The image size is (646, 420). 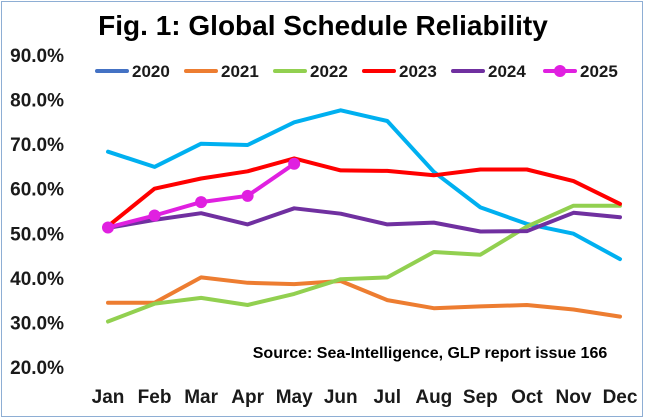 I want to click on series-line-2023, so click(x=364, y=192).